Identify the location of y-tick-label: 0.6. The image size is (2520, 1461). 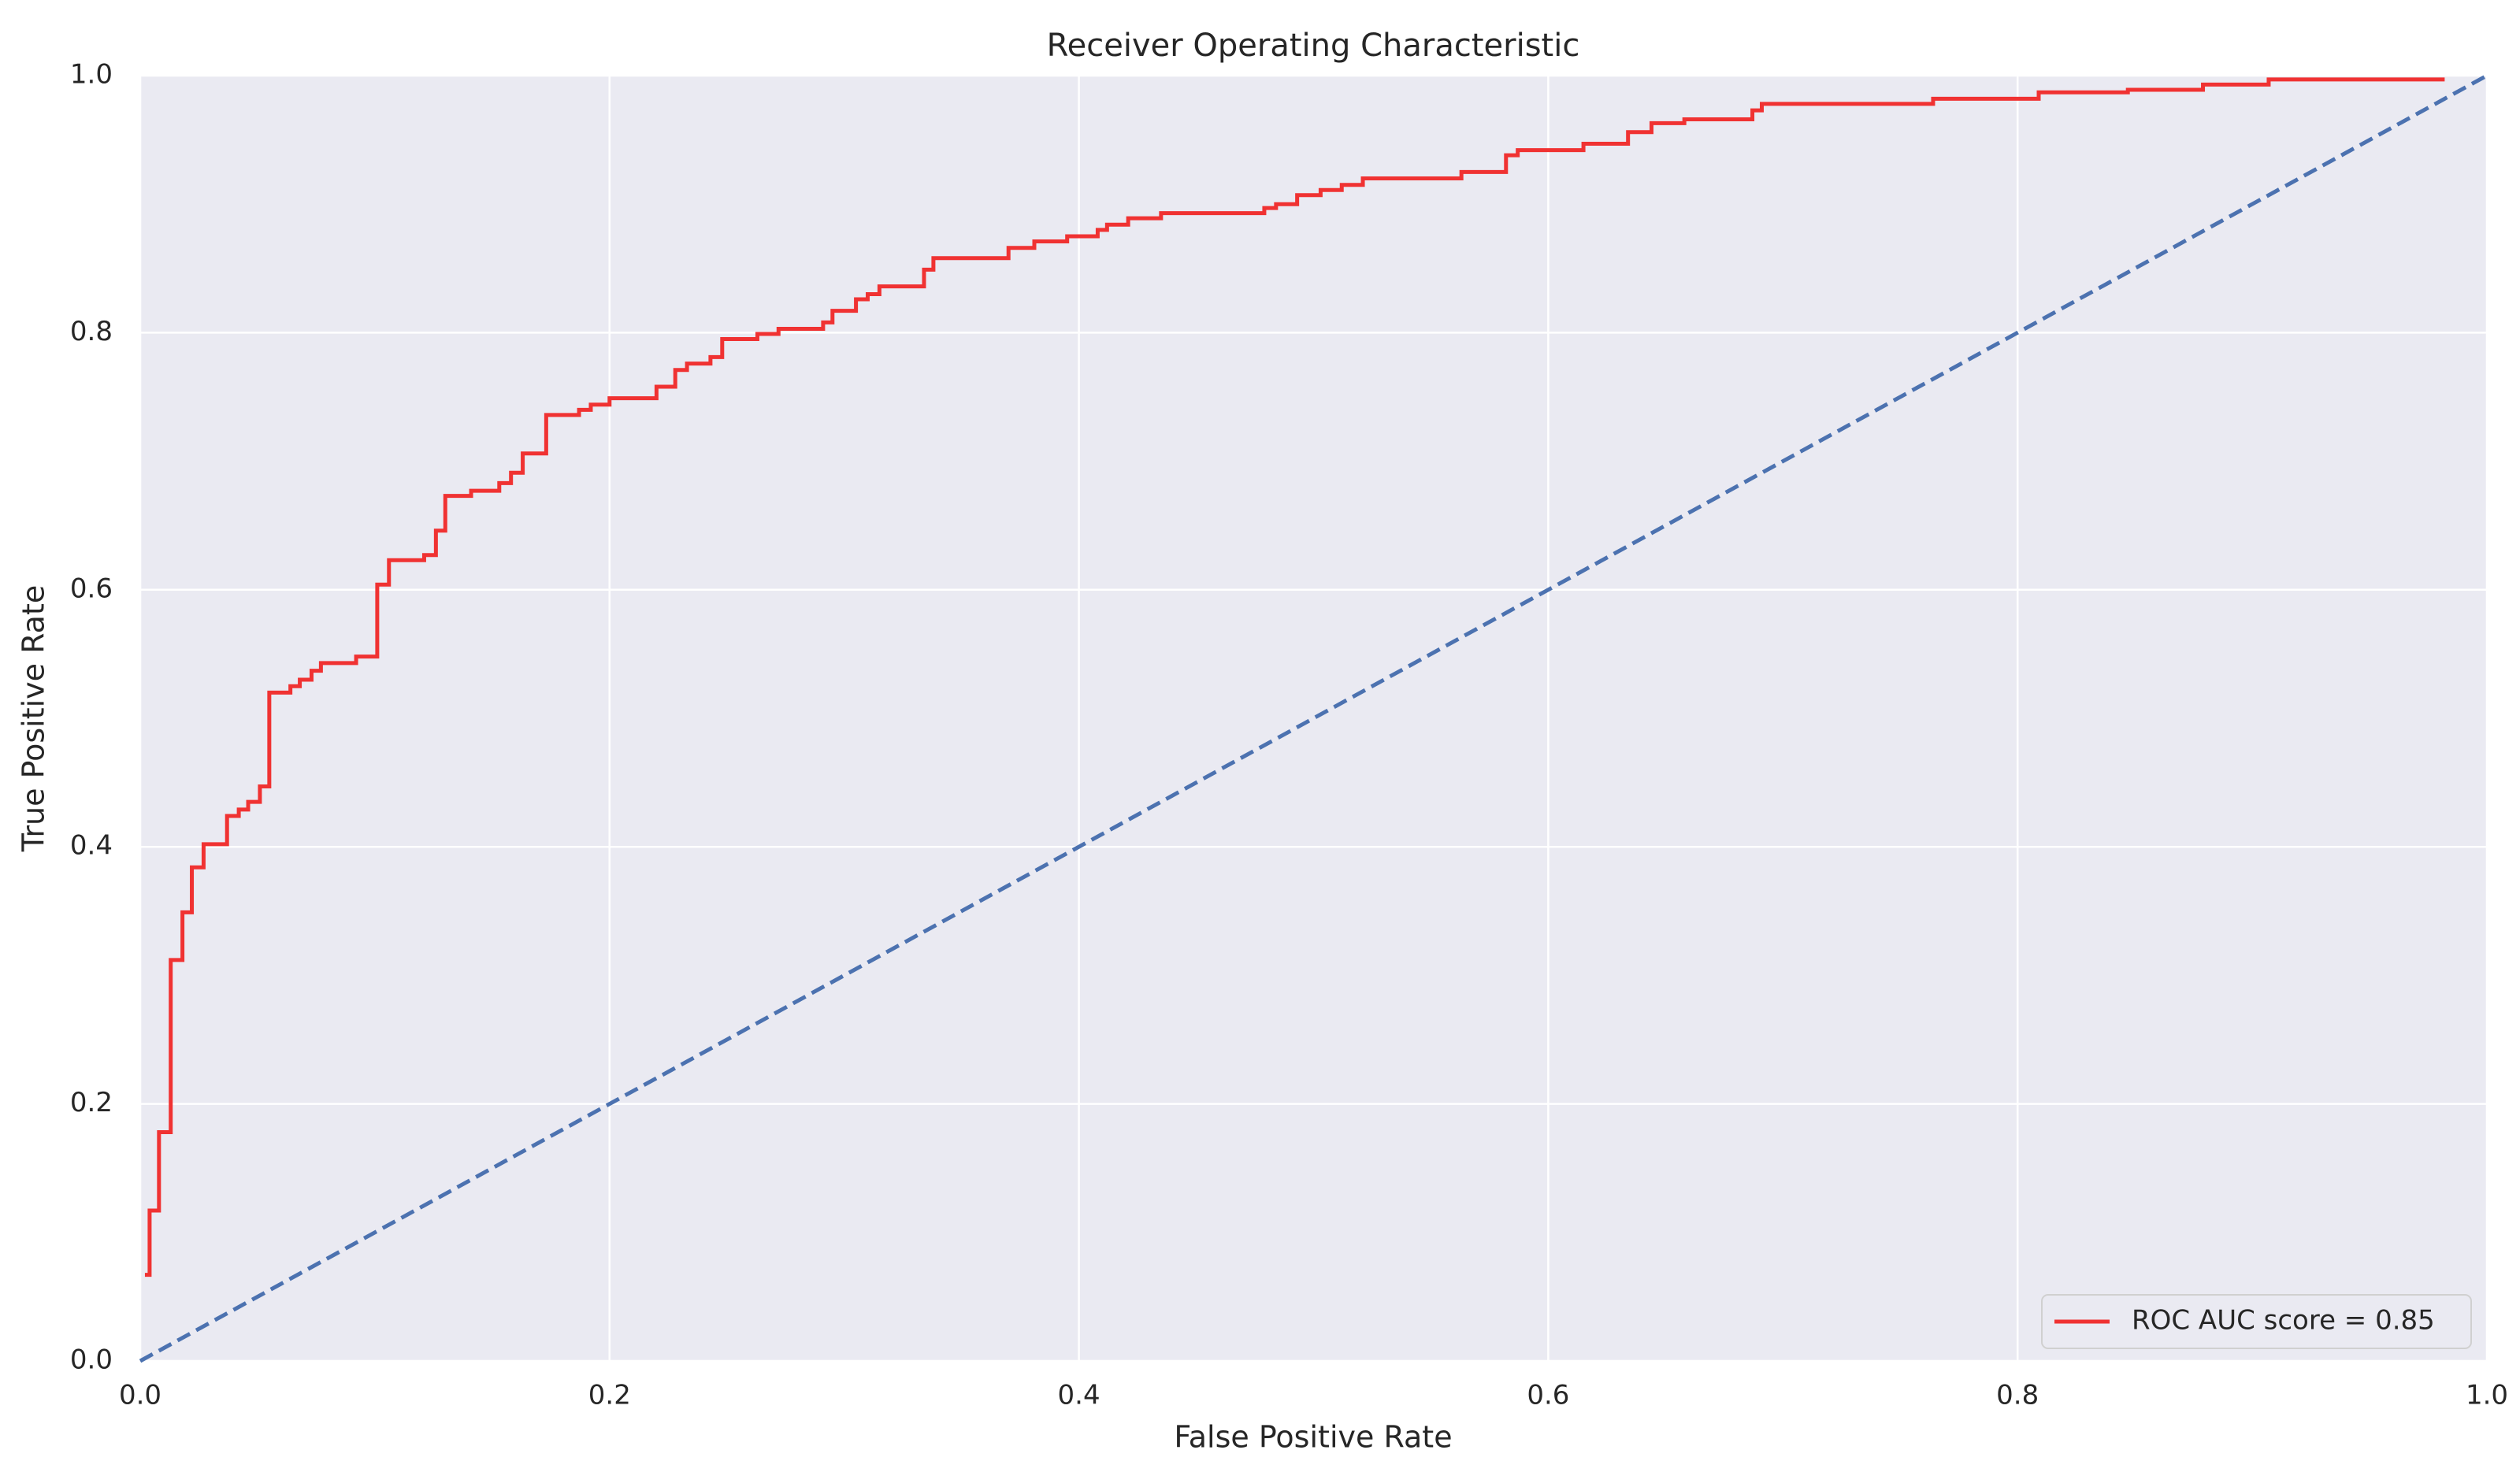
(91, 588).